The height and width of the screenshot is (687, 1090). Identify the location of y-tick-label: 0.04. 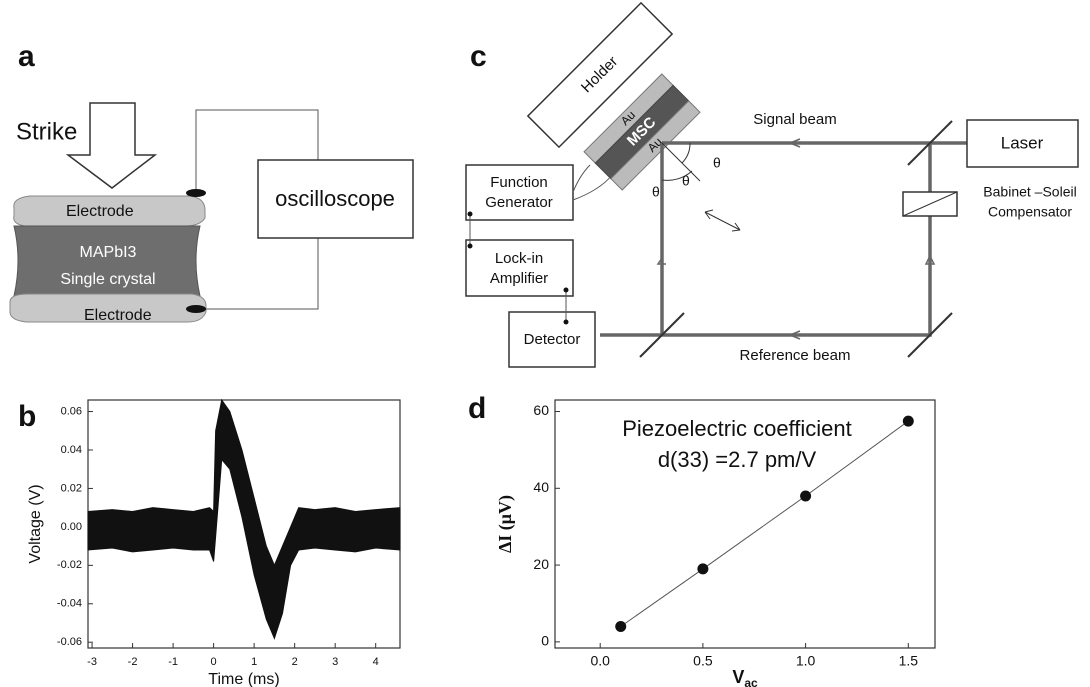
(71, 450).